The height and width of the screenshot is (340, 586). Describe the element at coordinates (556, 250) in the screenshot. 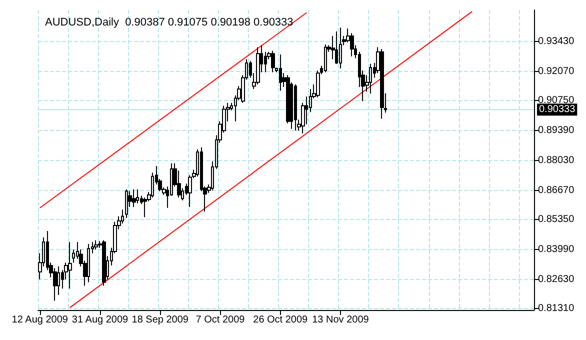

I see `y-tick-label: 0.83990` at that location.